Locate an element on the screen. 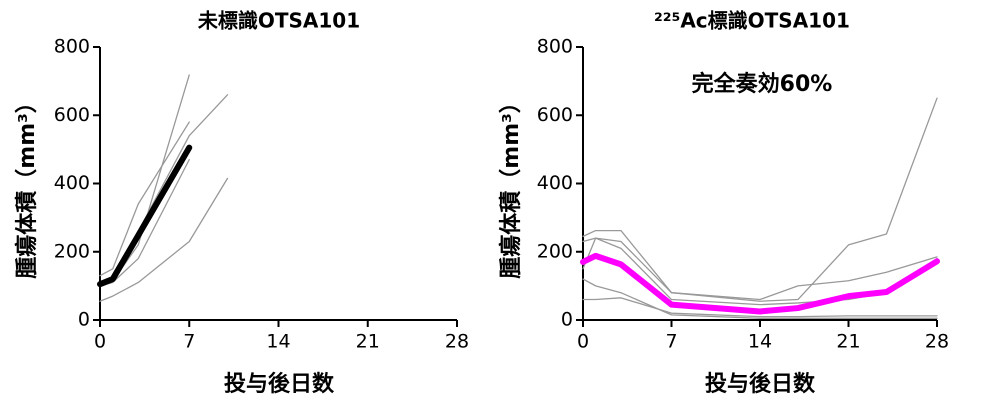  chart-title: ²²⁵Ac標識OTSA101 is located at coordinates (752, 21).